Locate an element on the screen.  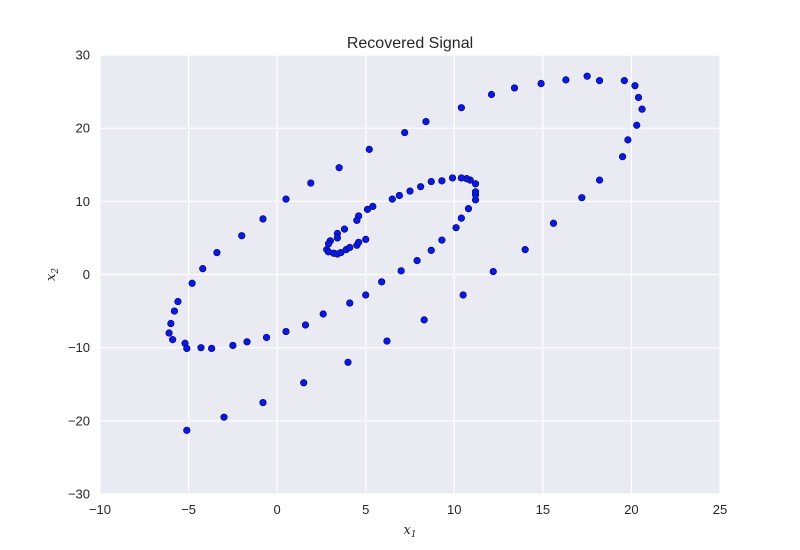
x-axis-label-base: x is located at coordinates (407, 530).